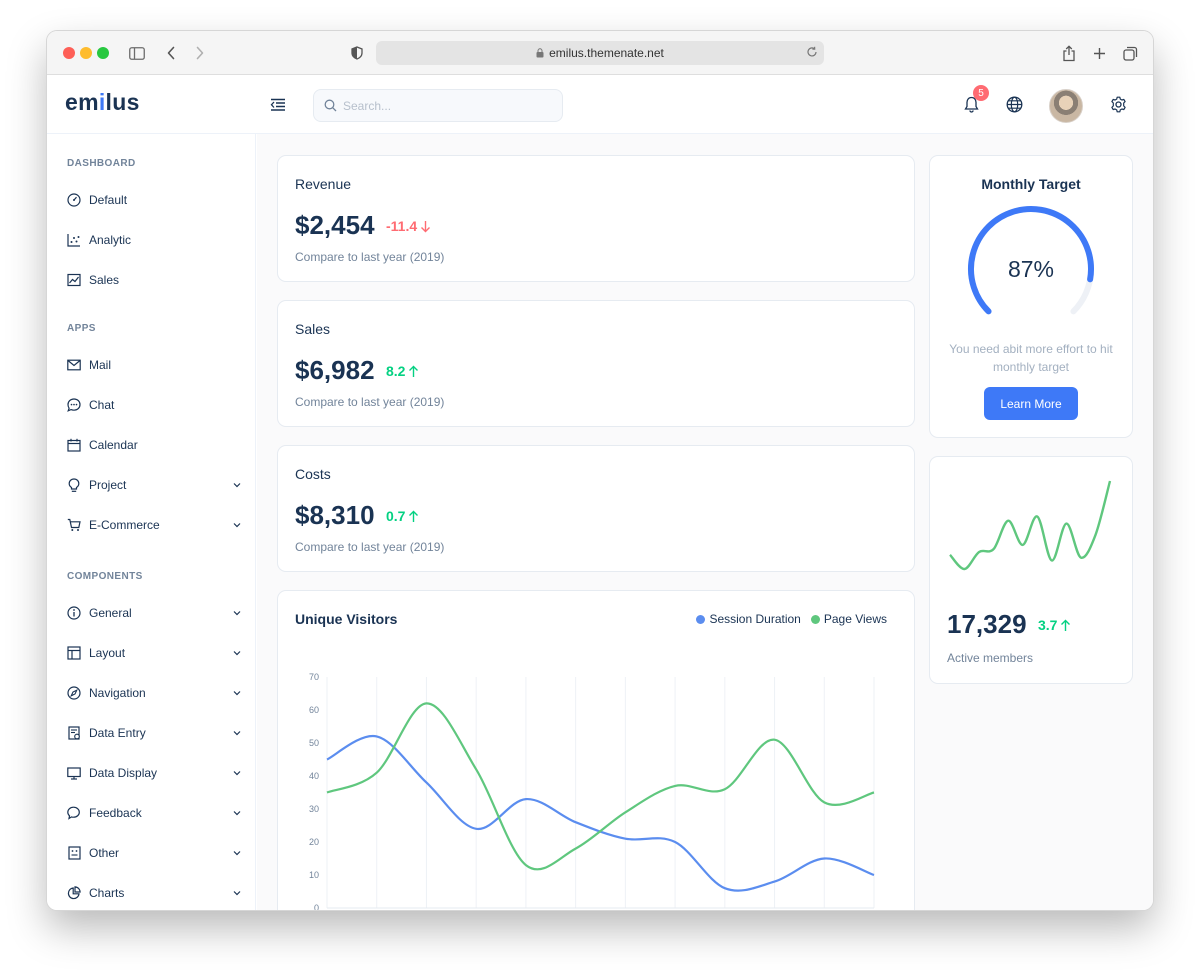 The width and height of the screenshot is (1200, 972). Describe the element at coordinates (108, 485) in the screenshot. I see `sidebar-item-label: Project` at that location.